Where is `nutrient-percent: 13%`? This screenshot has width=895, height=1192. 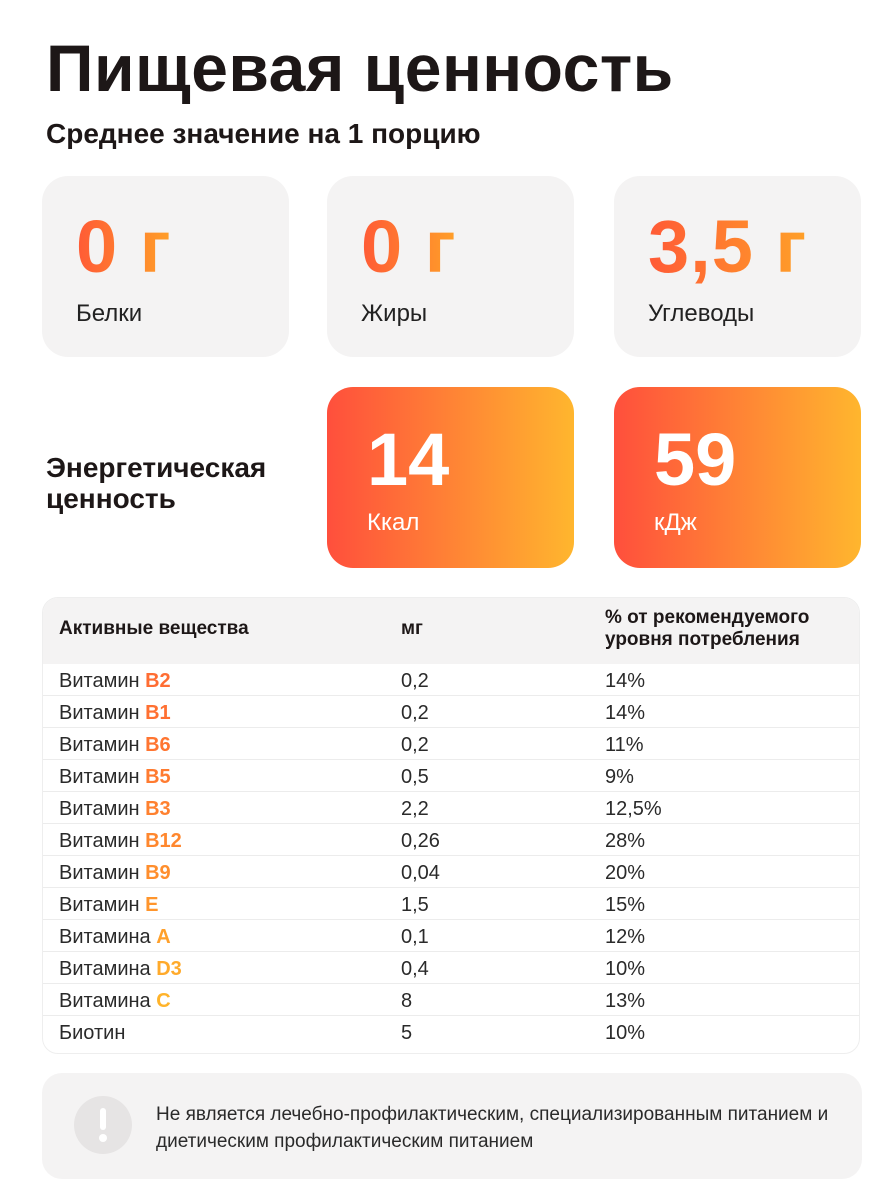
nutrient-percent: 13% is located at coordinates (625, 1001).